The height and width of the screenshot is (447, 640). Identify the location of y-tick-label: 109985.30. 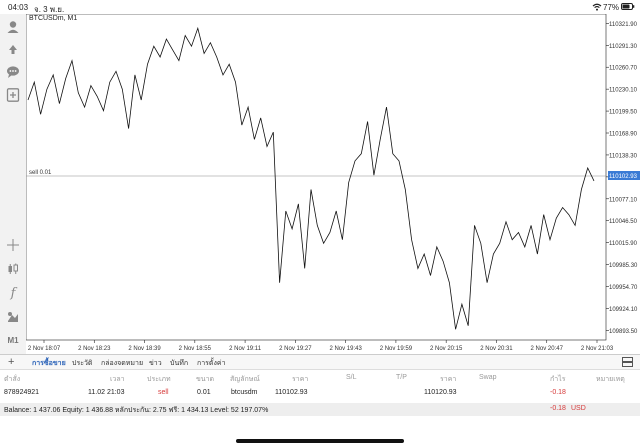
(623, 266).